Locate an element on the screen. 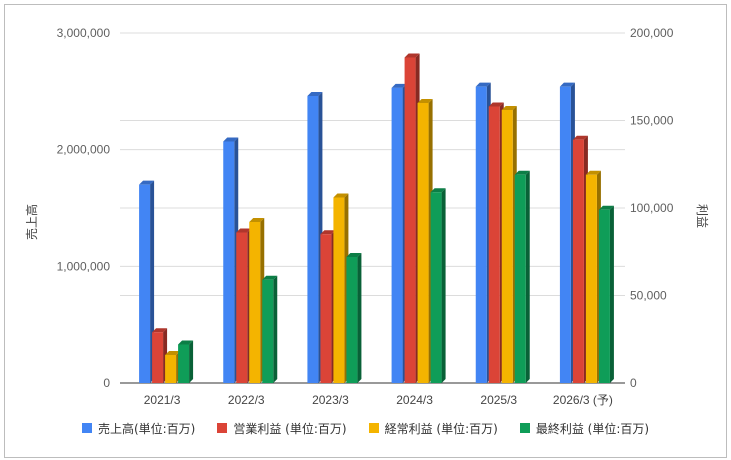 Image resolution: width=731 pixels, height=460 pixels. y-left-axis-title: 売上高 is located at coordinates (31, 222).